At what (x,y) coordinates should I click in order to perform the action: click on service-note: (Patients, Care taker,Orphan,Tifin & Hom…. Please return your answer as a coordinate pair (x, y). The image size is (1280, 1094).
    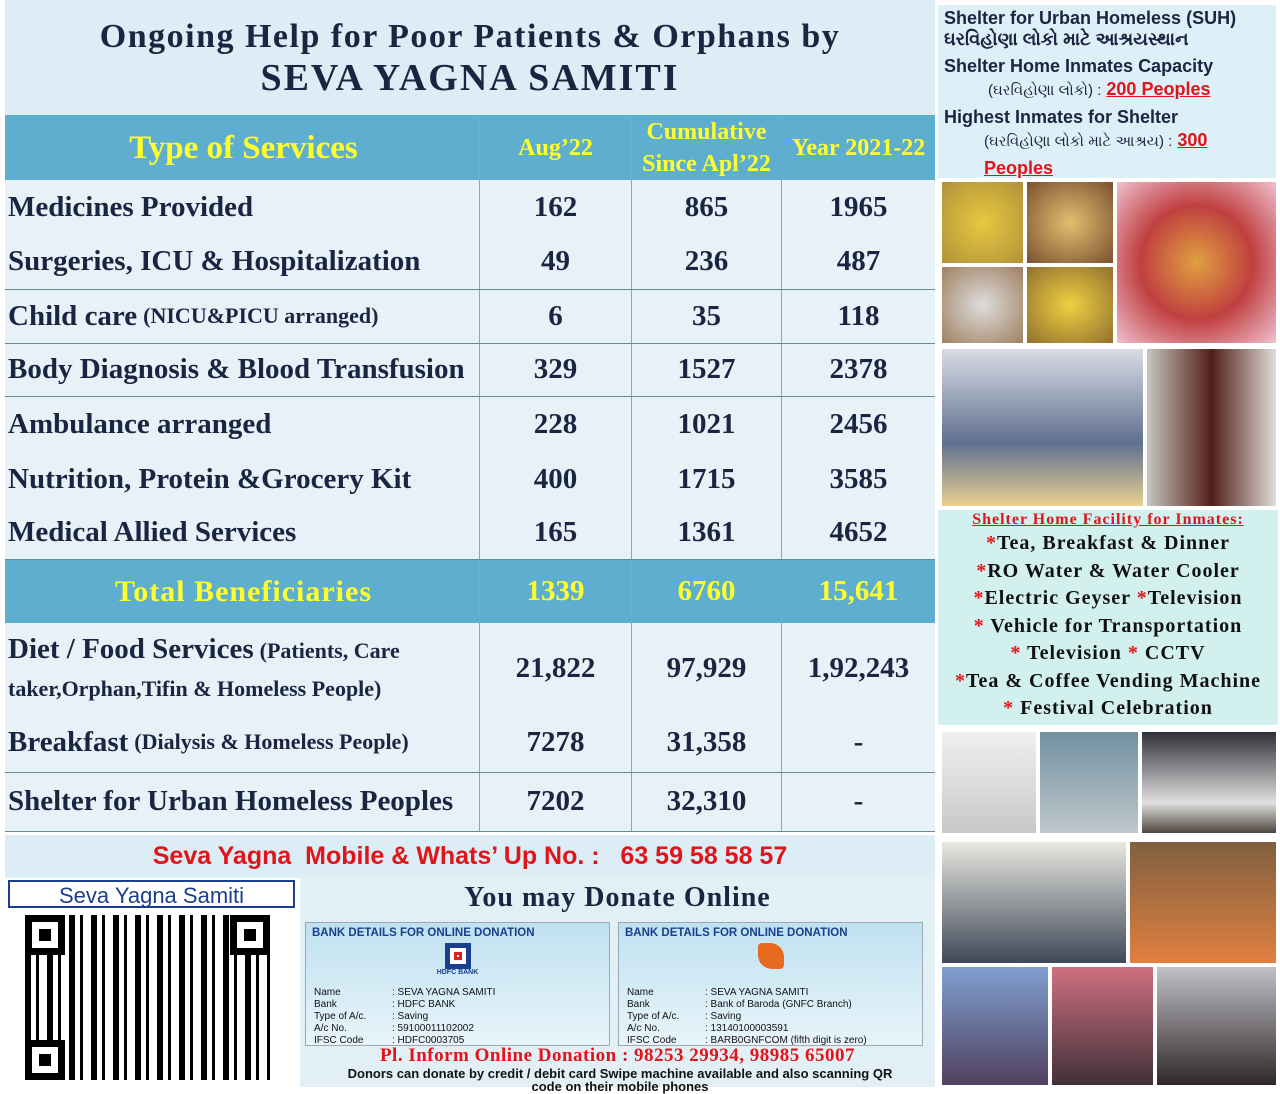
    Looking at the image, I should click on (204, 669).